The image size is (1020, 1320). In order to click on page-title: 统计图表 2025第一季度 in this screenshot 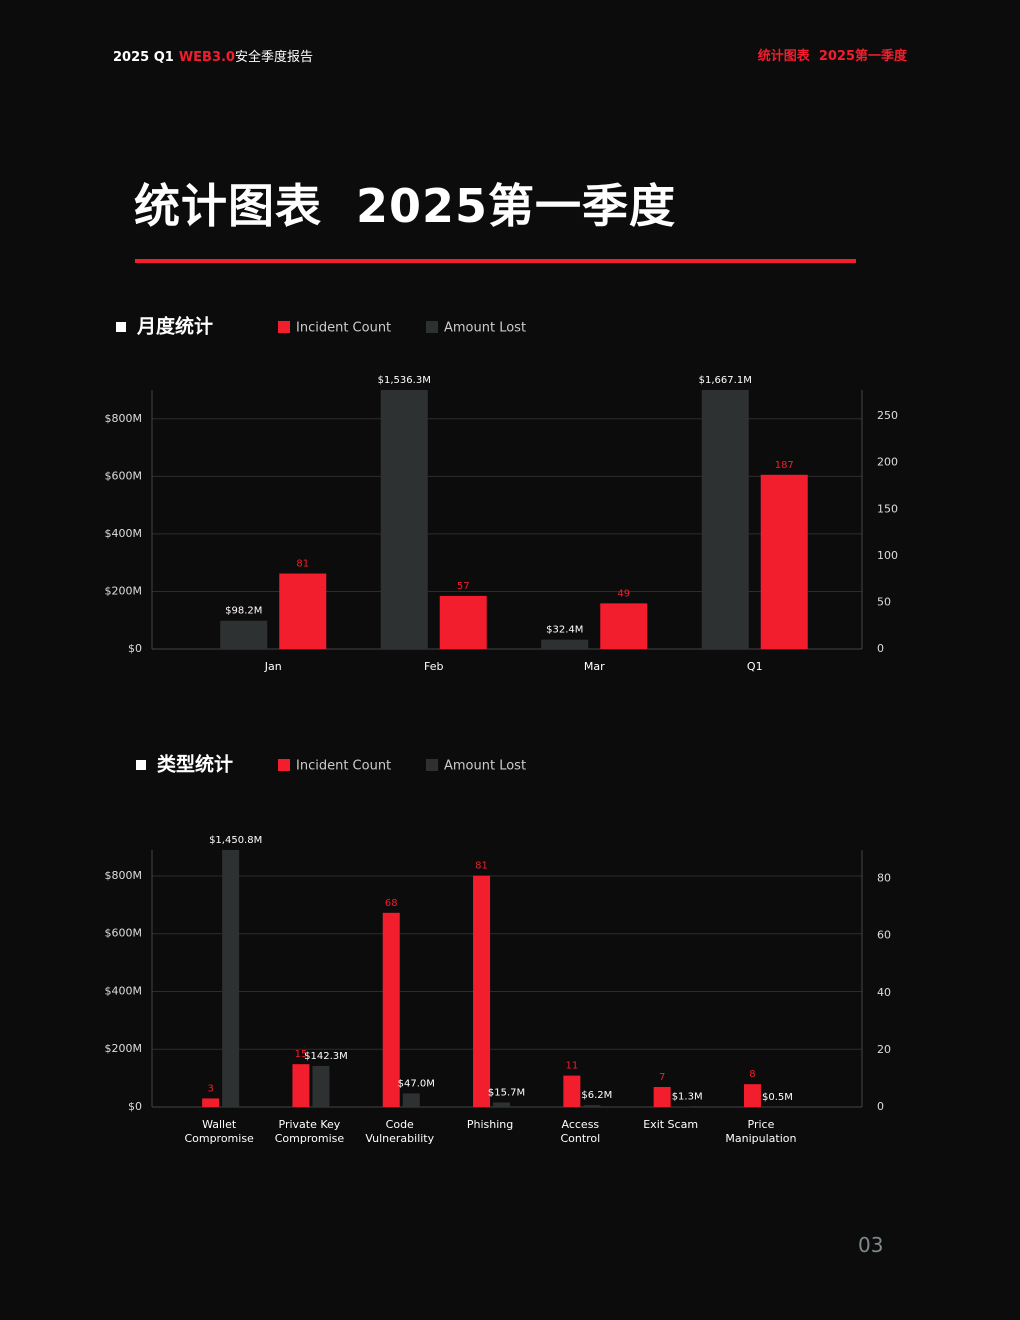, I will do `click(405, 206)`.